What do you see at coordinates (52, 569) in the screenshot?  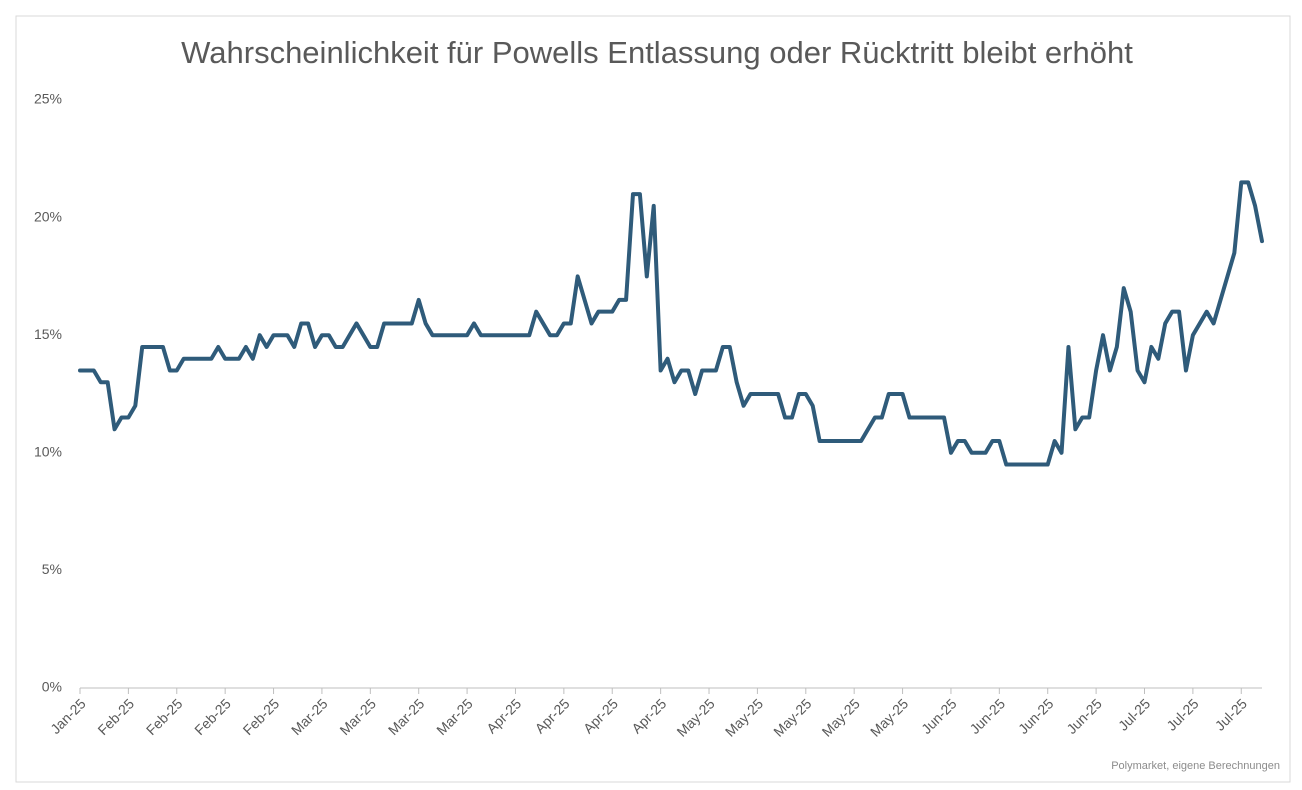 I see `y-tick-label: 5%` at bounding box center [52, 569].